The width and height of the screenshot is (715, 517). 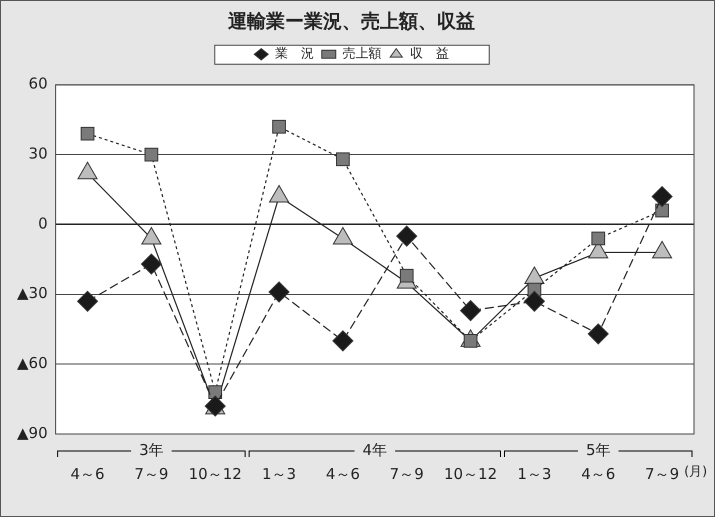 What do you see at coordinates (351, 21) in the screenshot?
I see `chart-title: 運輸業ー業況、売上額、収益` at bounding box center [351, 21].